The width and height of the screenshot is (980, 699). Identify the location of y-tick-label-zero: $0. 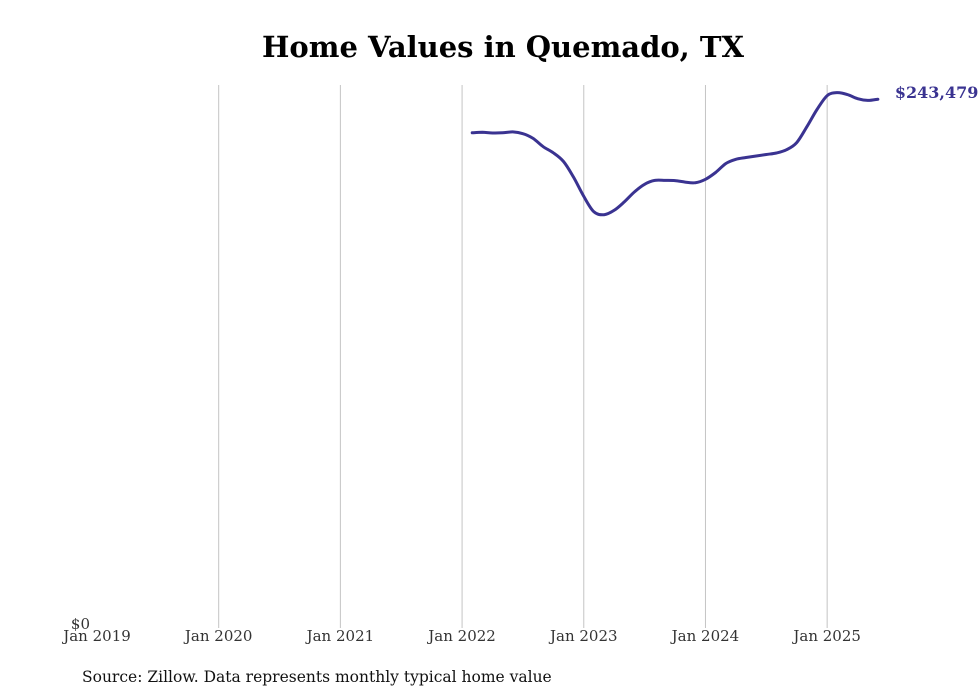
(80, 624).